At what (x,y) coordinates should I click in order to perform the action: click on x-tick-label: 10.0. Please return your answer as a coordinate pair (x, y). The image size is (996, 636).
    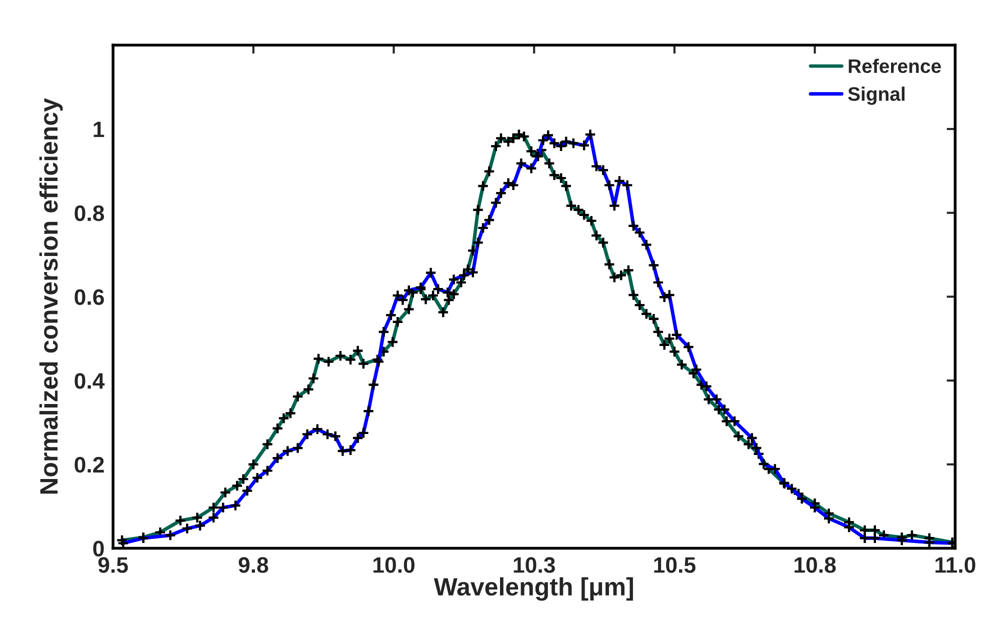
    Looking at the image, I should click on (394, 565).